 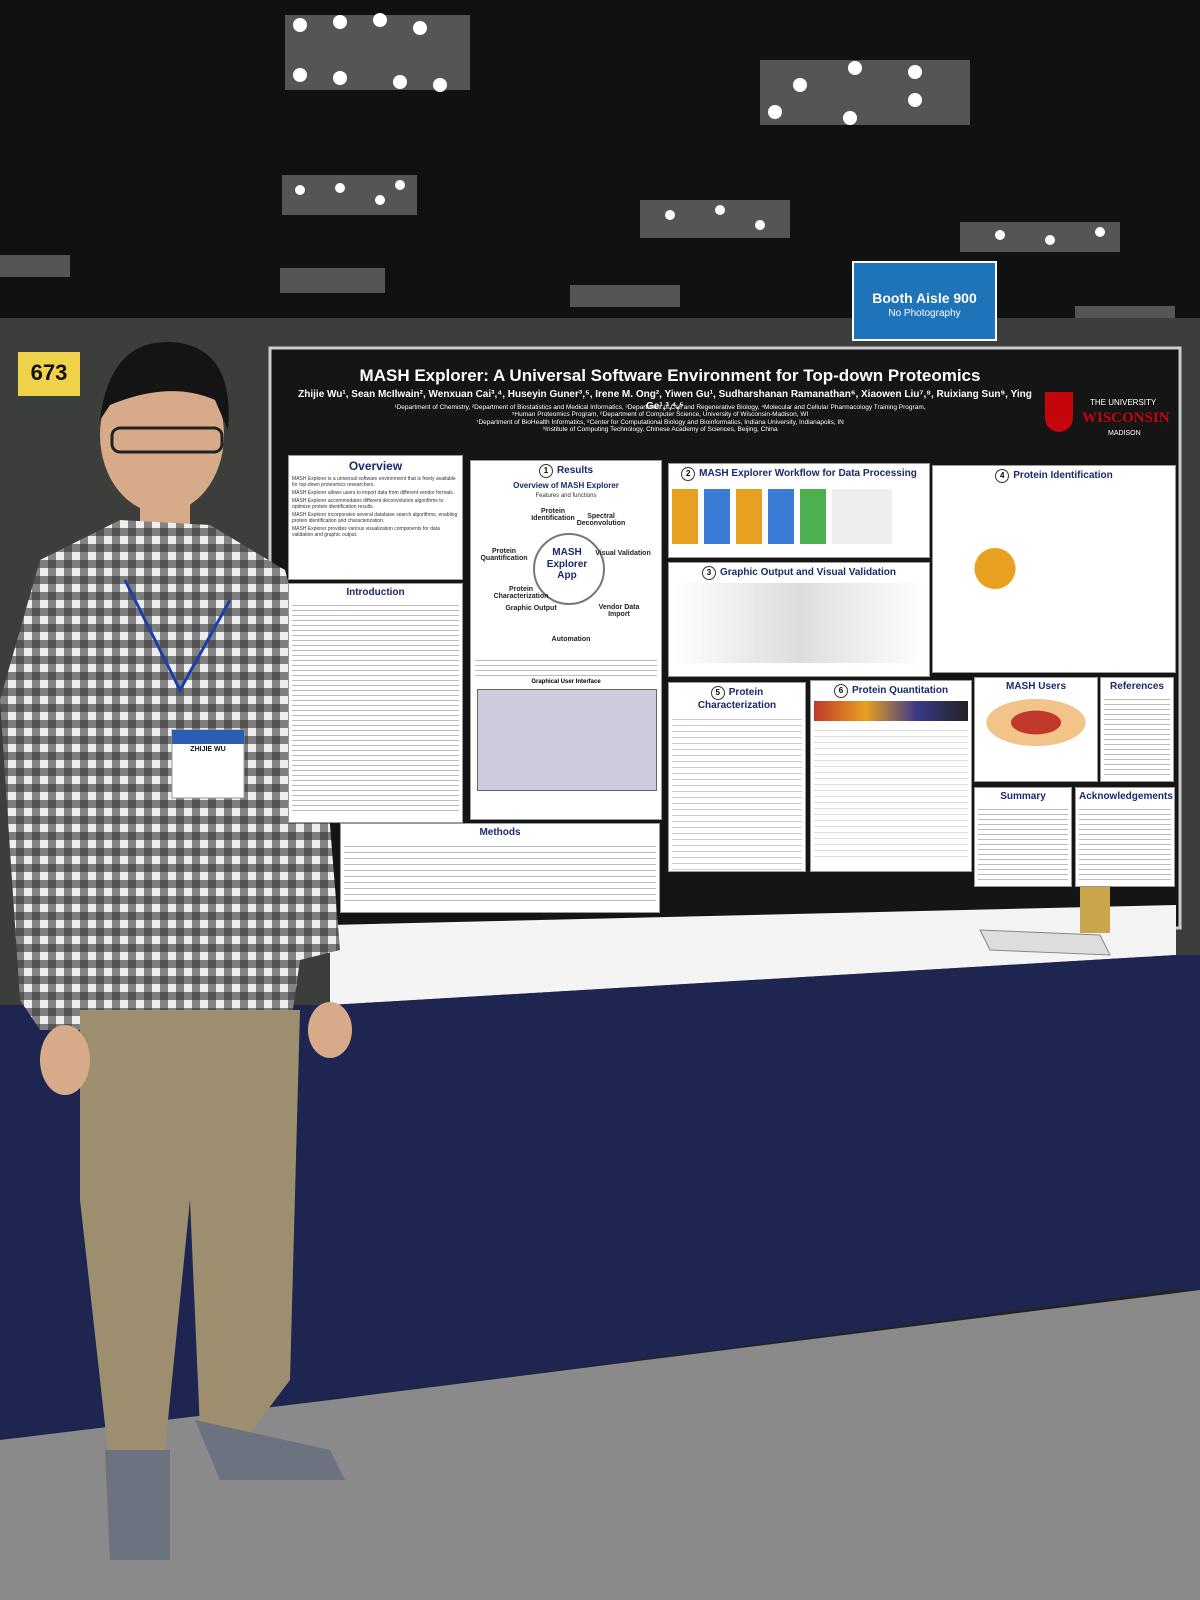 I want to click on cup, so click(x=1095, y=905).